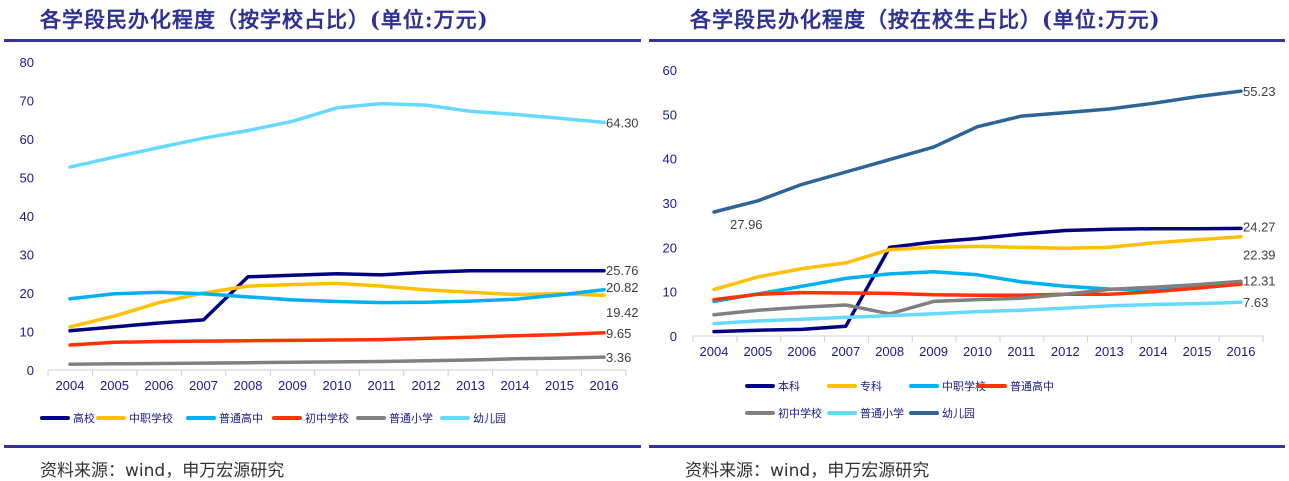 The image size is (1289, 481). What do you see at coordinates (337, 135) in the screenshot?
I see `series-line-幼儿园` at bounding box center [337, 135].